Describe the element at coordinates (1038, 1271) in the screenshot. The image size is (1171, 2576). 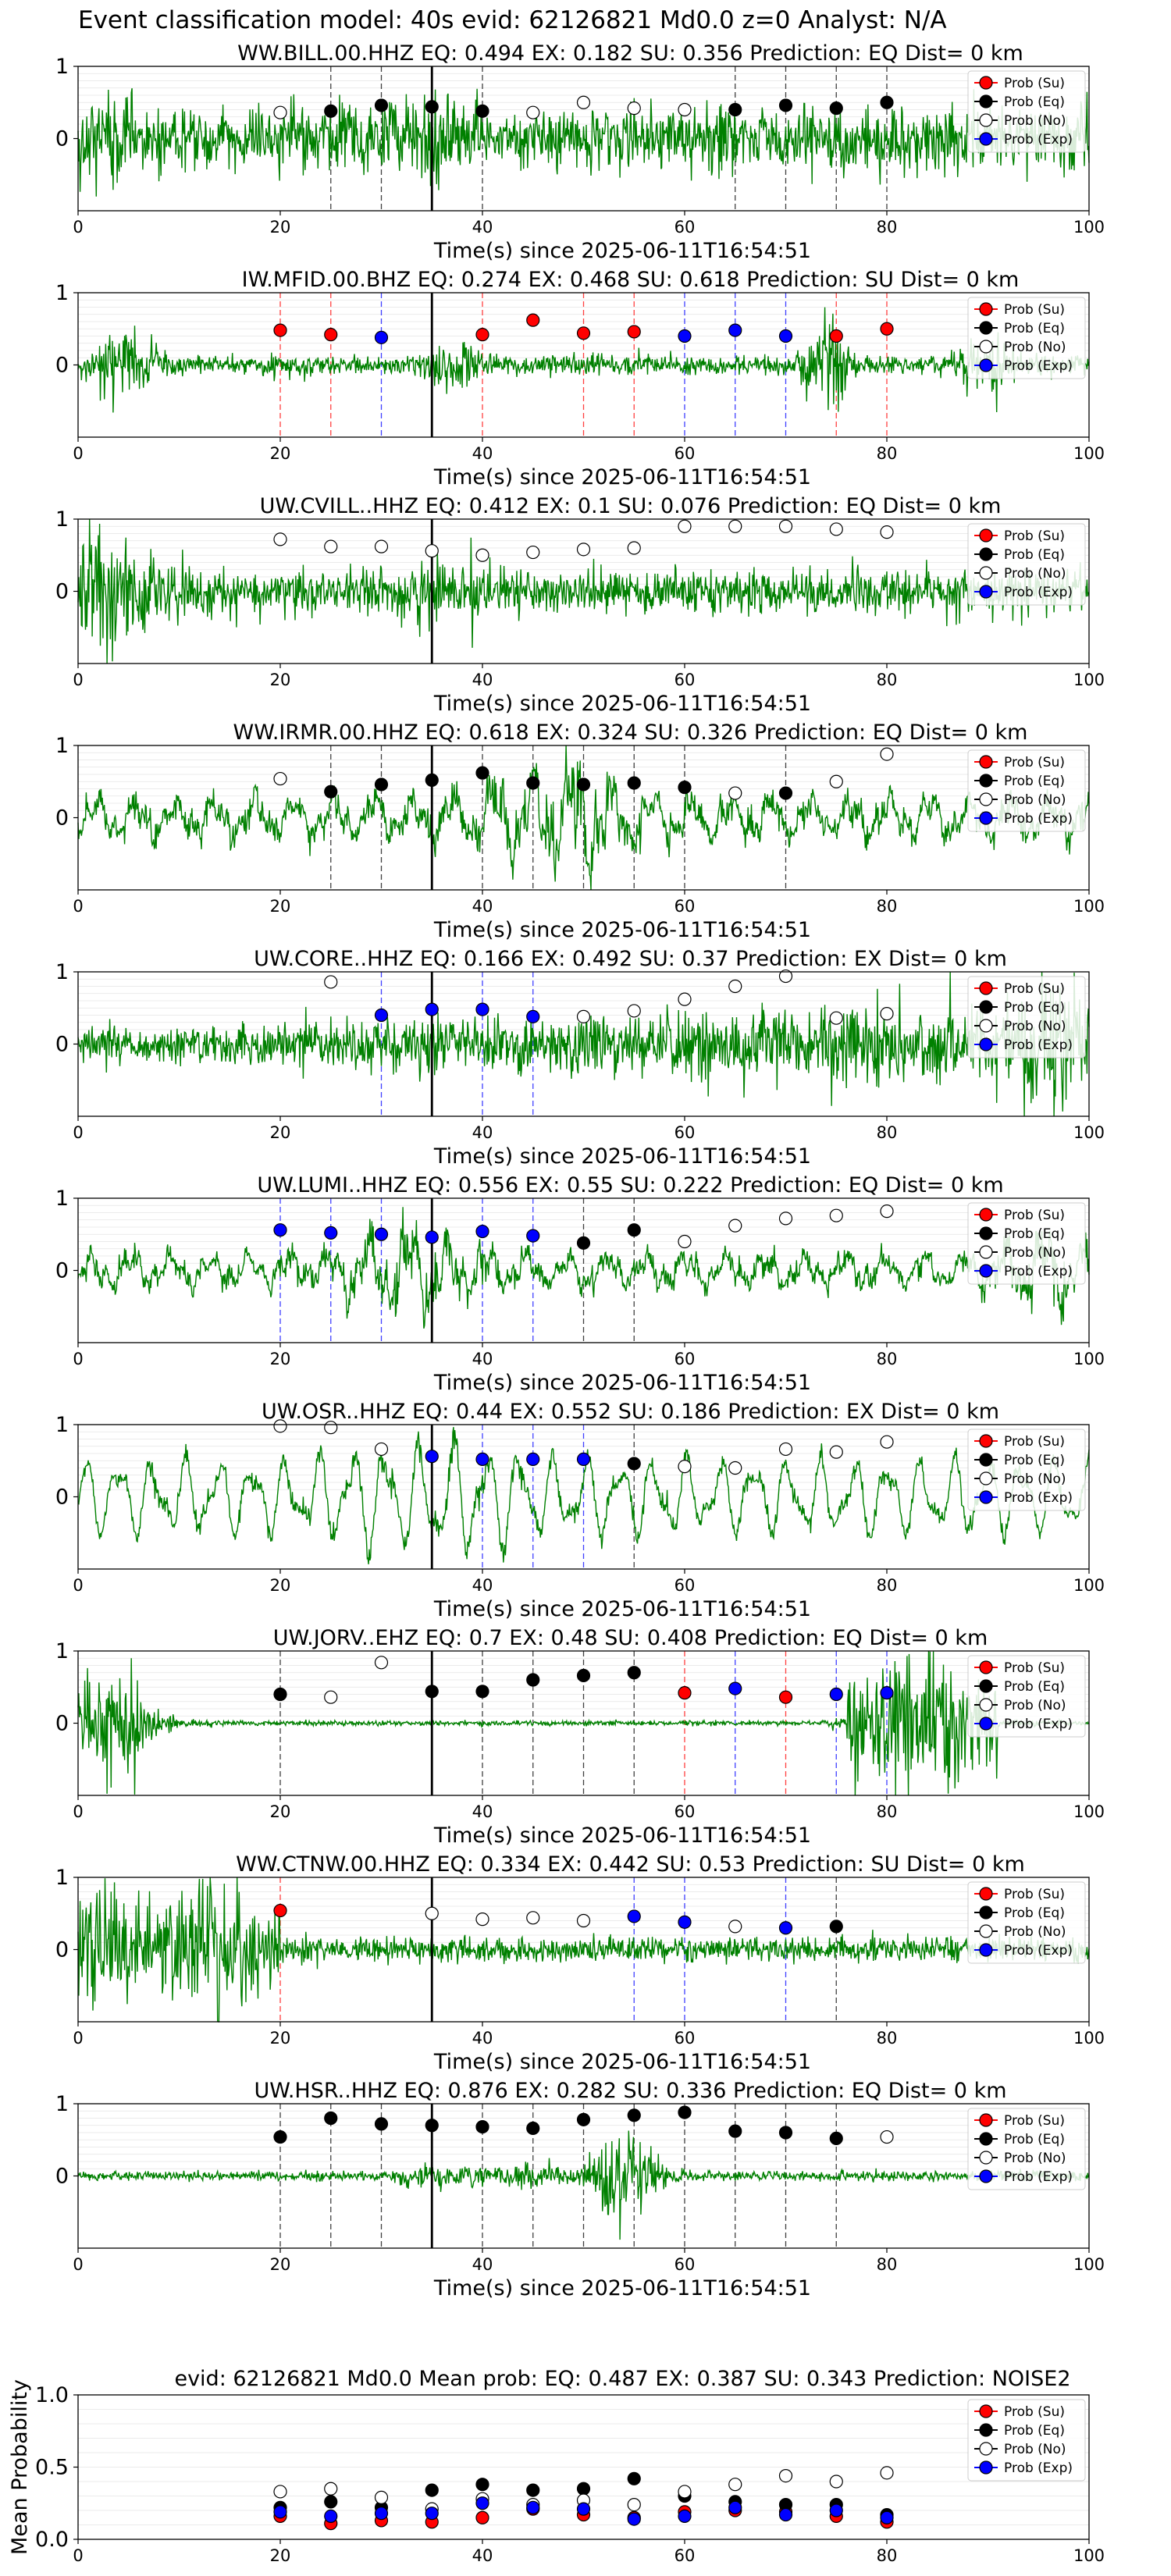
I see `panel-6-legend-label-exp: Prob (Exp)` at that location.